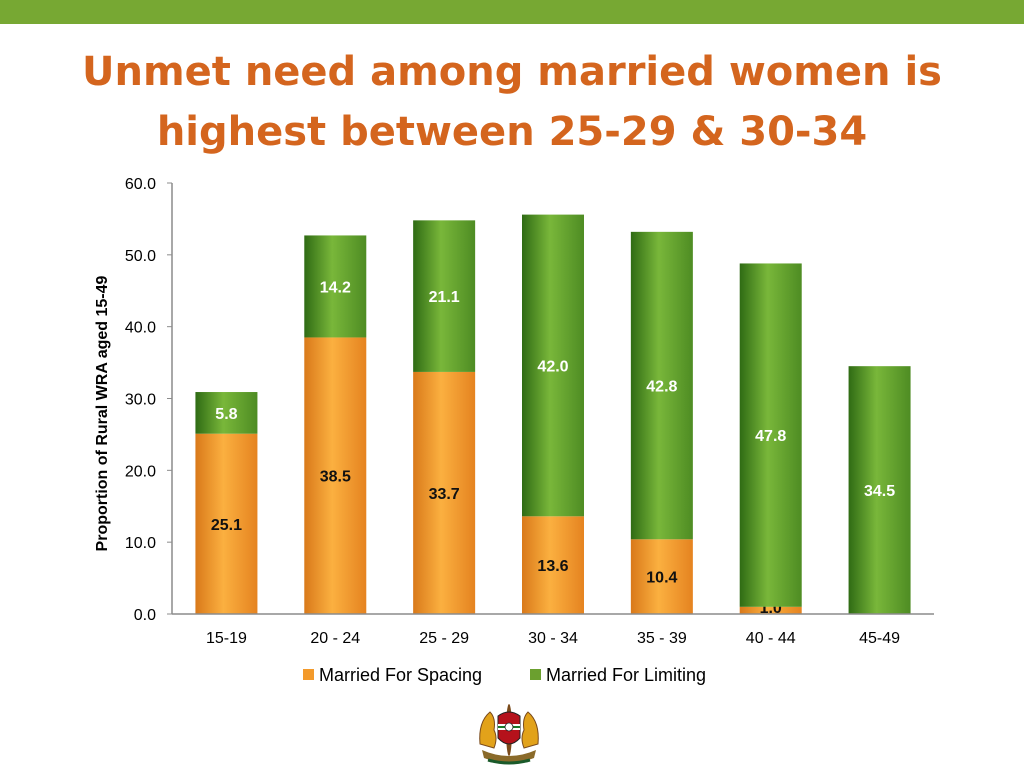  I want to click on y-tick-label: 0.0, so click(145, 615).